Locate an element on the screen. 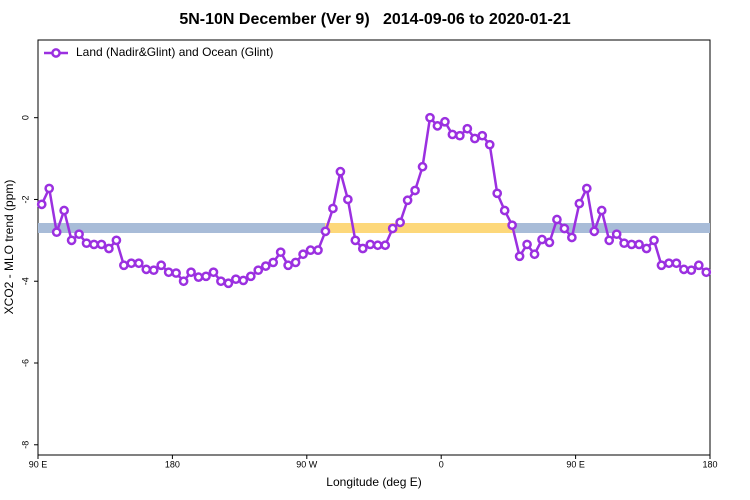  y-tick-label: -2 is located at coordinates (25, 199).